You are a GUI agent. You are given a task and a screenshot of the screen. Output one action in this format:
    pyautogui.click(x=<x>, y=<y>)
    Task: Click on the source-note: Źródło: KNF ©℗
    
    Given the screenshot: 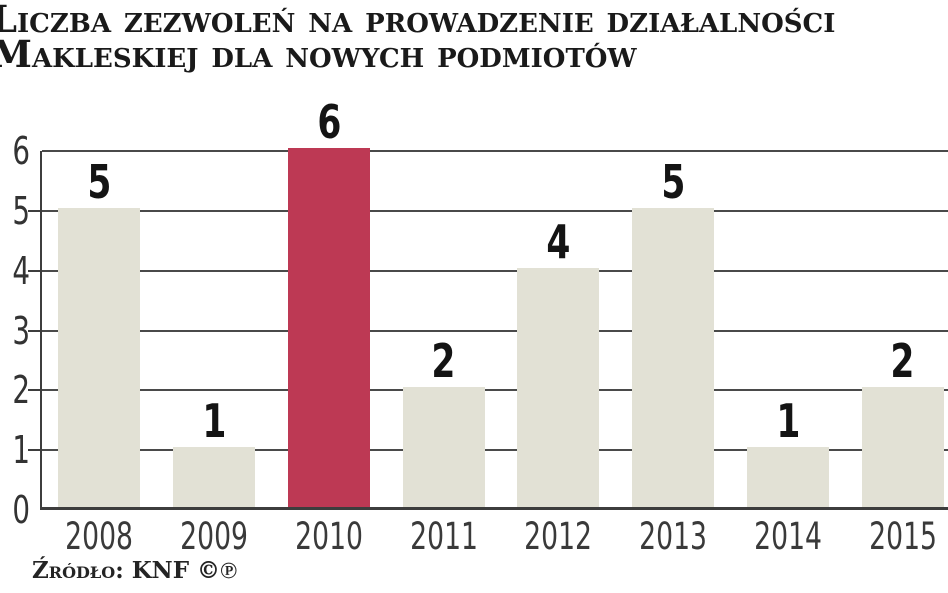 What is the action you would take?
    pyautogui.click(x=135, y=570)
    